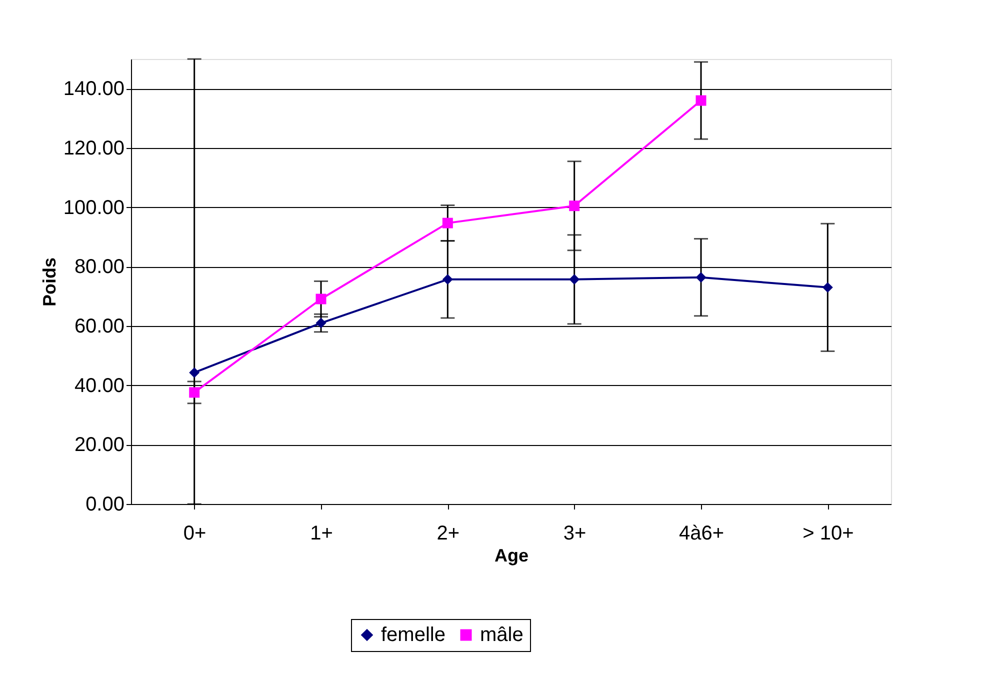 This screenshot has width=982, height=698. What do you see at coordinates (448, 533) in the screenshot?
I see `x-tick-label: 2+` at bounding box center [448, 533].